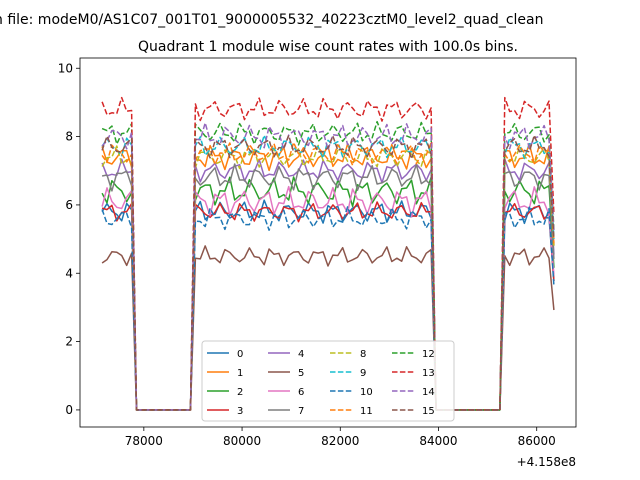  Describe the element at coordinates (242, 441) in the screenshot. I see `x-tick-label: 80000` at that location.